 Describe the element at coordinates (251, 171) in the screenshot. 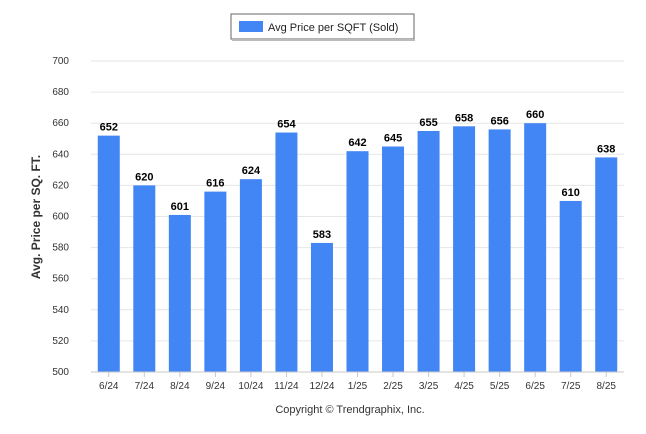

I see `data-label: 624` at that location.